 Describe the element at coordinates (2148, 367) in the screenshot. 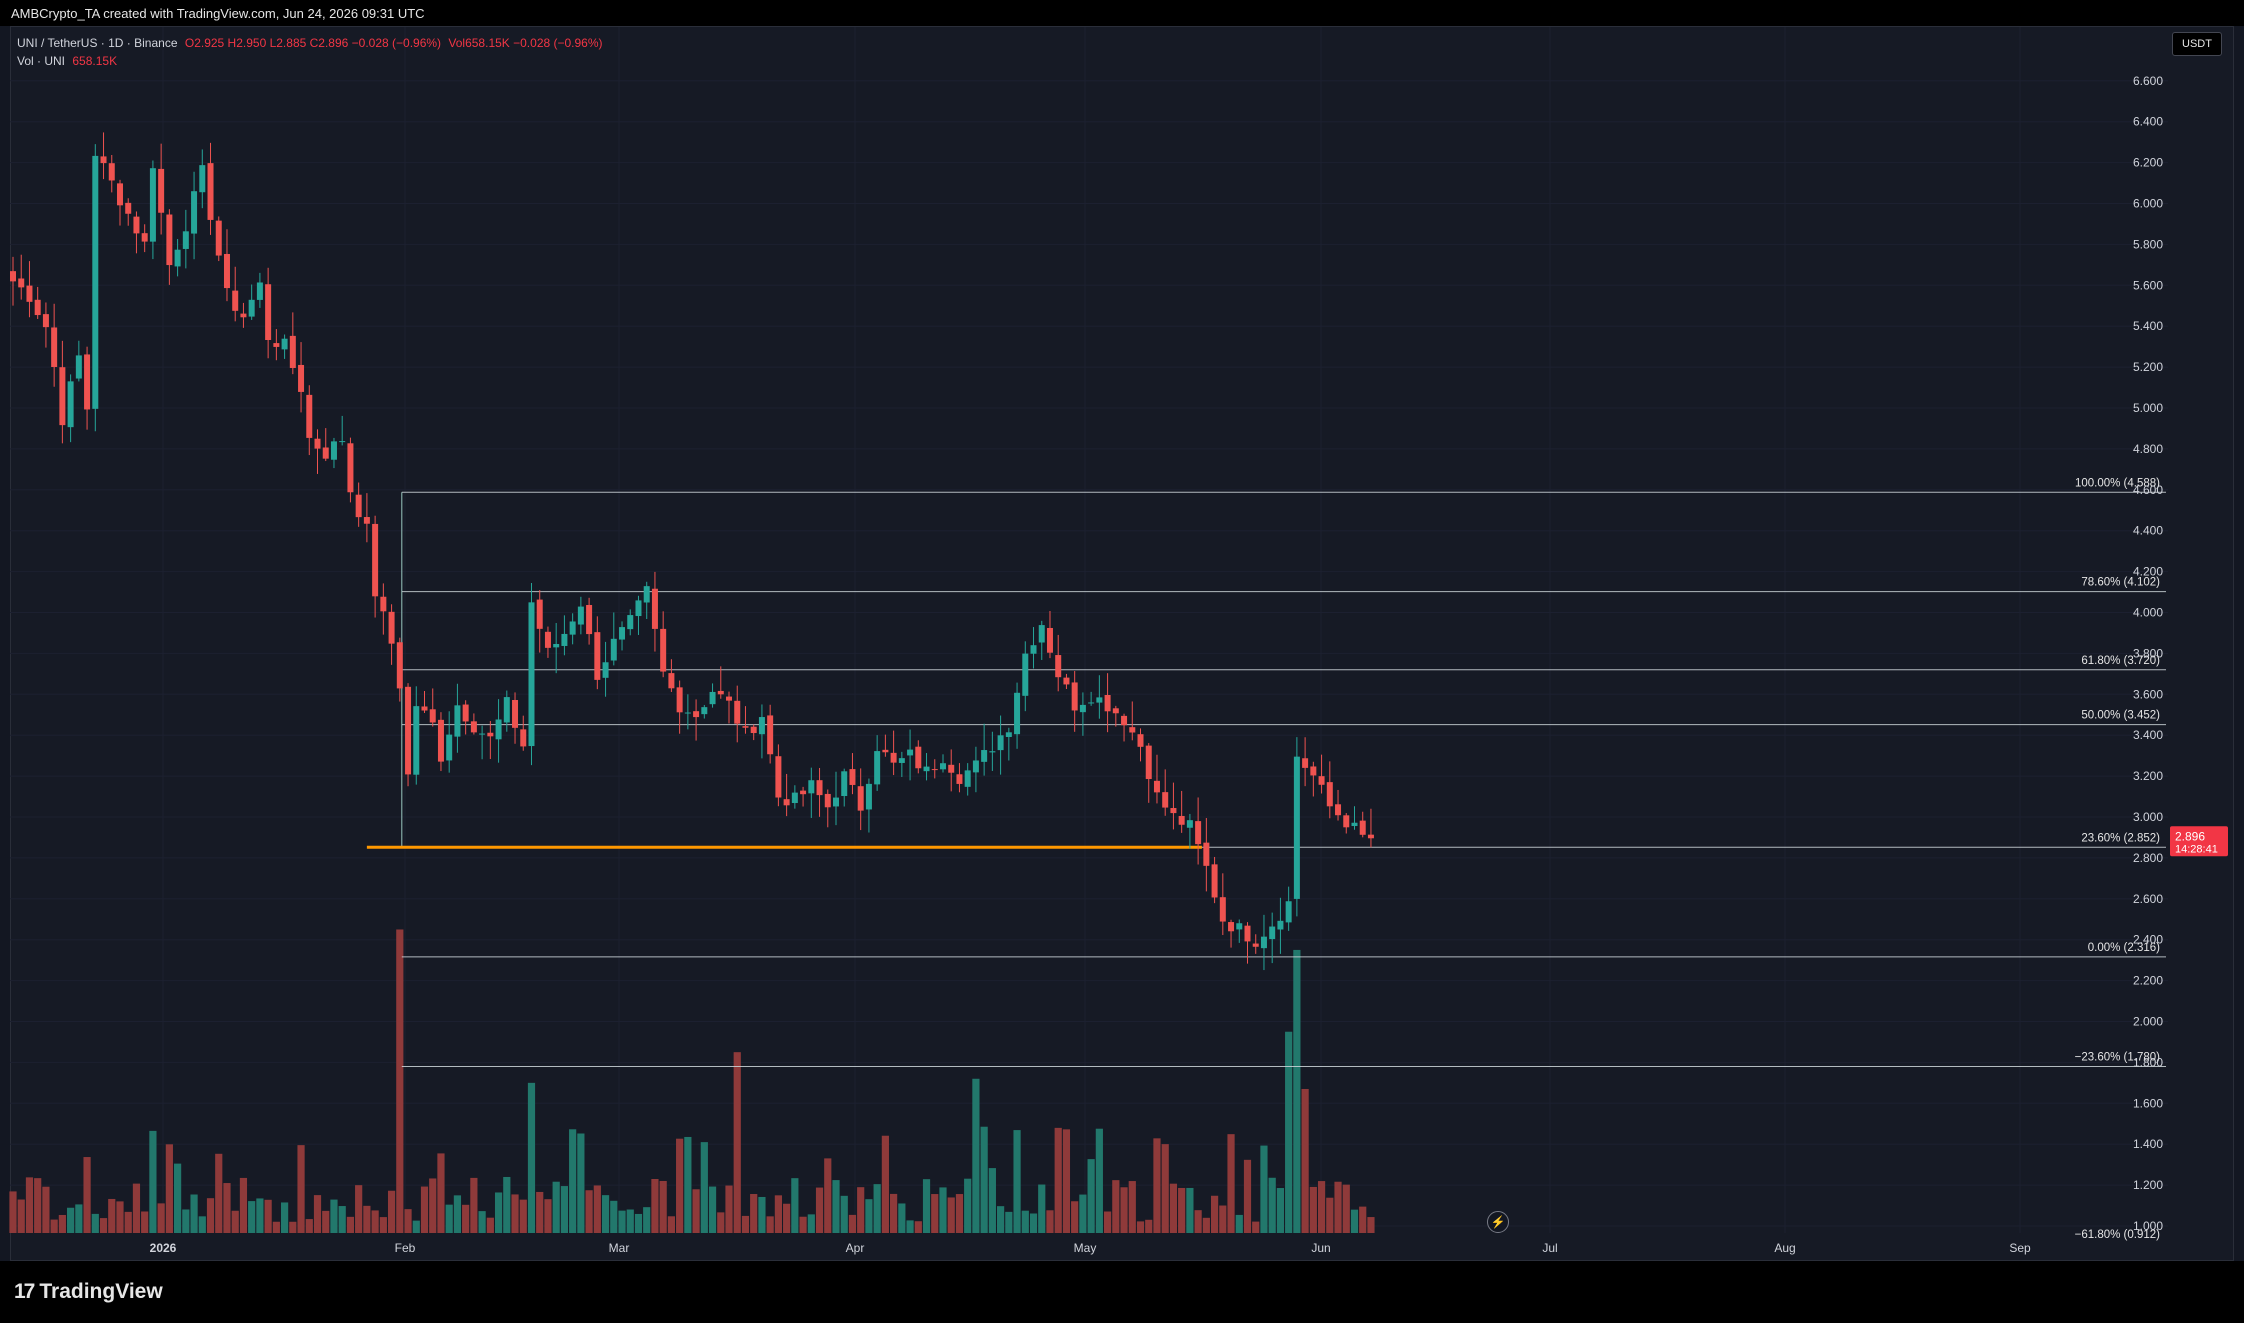

I see `y-tick-label: 5.200` at that location.